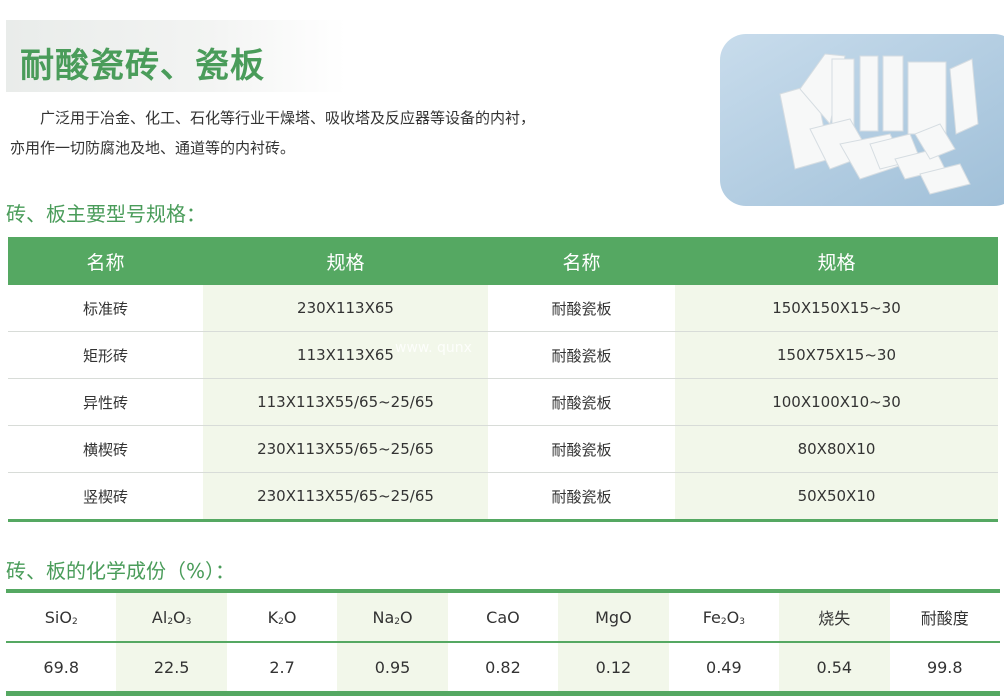  What do you see at coordinates (61, 667) in the screenshot?
I see `value: 69.8` at bounding box center [61, 667].